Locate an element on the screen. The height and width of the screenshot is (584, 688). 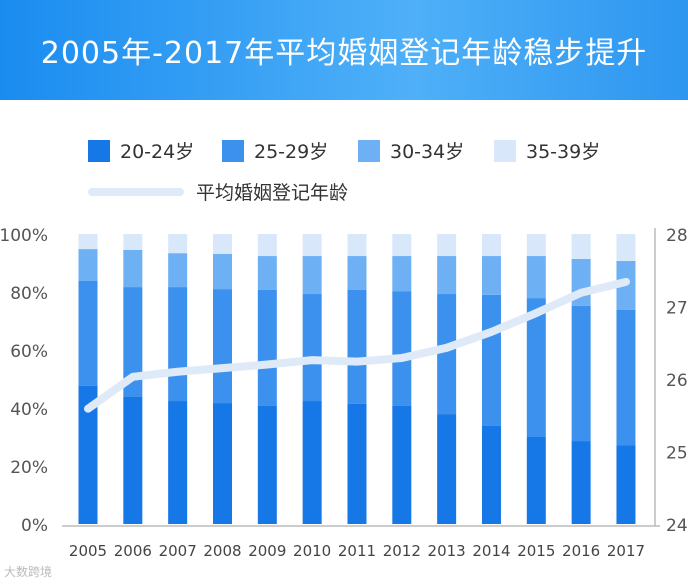
legend-label: 20-24岁 is located at coordinates (157, 152).